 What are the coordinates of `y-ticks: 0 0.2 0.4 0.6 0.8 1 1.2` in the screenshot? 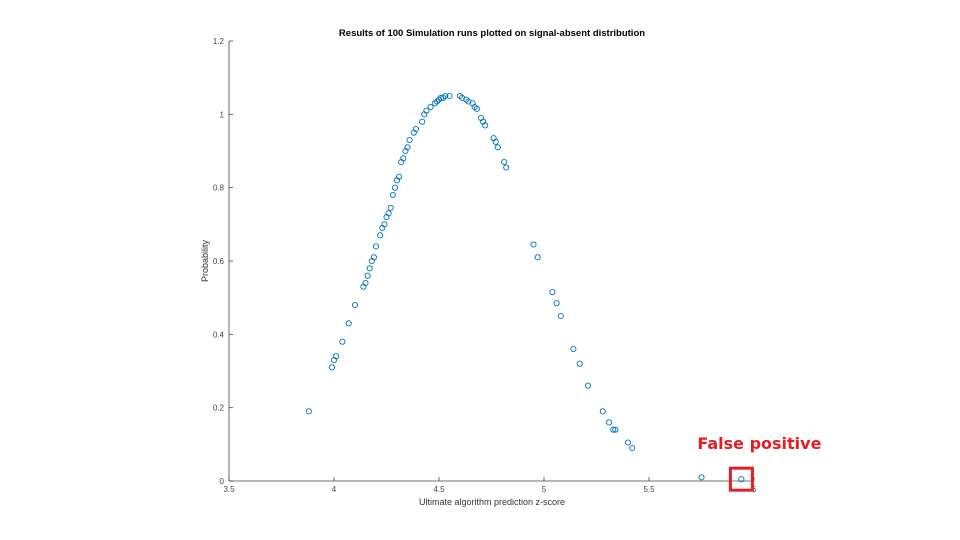 It's located at (223, 261).